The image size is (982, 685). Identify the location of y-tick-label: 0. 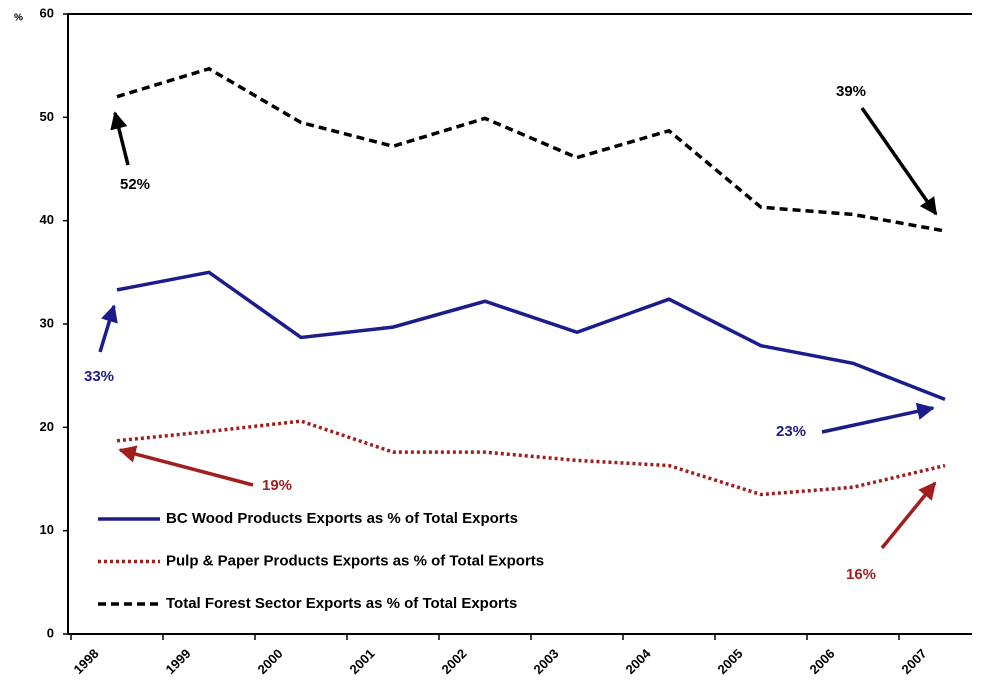
(50, 632).